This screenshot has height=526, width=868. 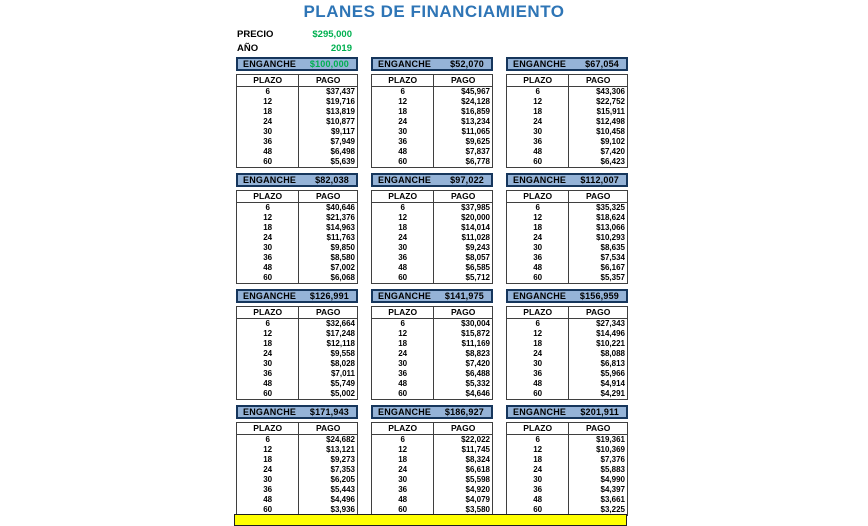 I want to click on pago-cell: $5,332, so click(x=477, y=383).